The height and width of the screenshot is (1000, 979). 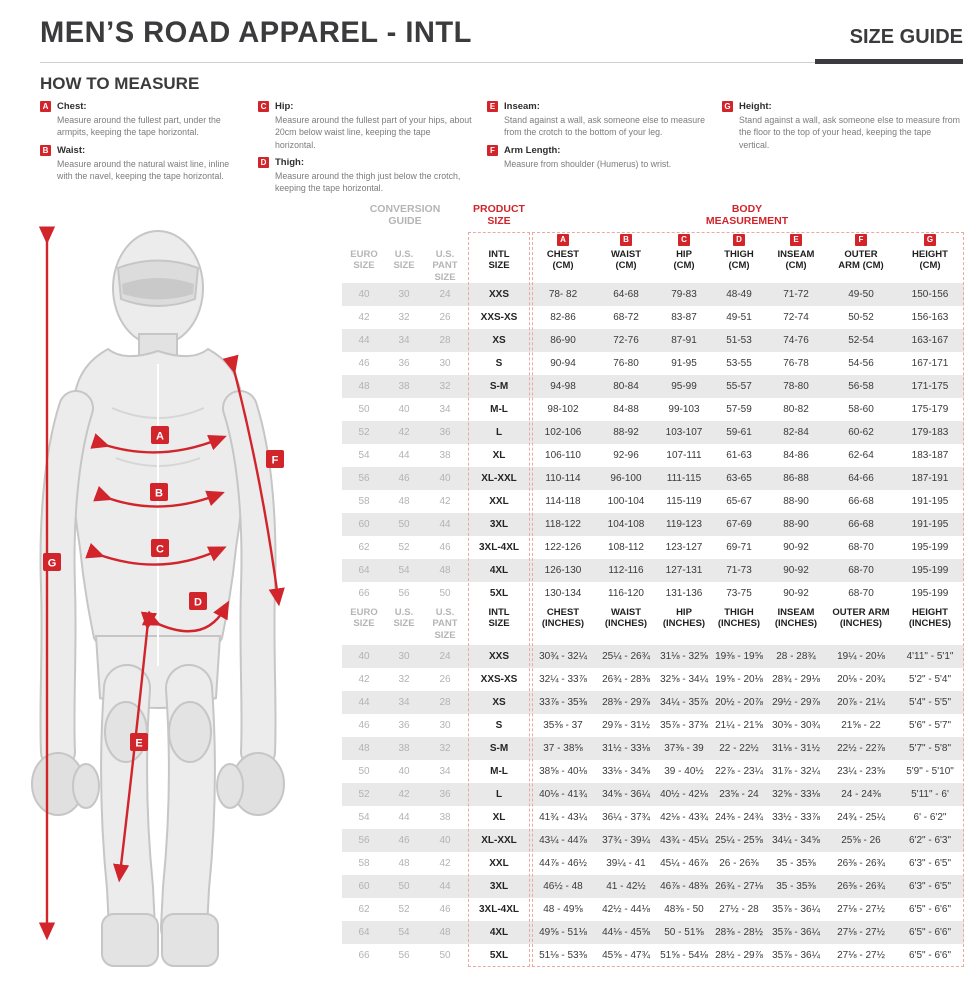 What do you see at coordinates (861, 618) in the screenshot?
I see `col-header-outer-arm-inches: OUTER ARM (INCHES)` at bounding box center [861, 618].